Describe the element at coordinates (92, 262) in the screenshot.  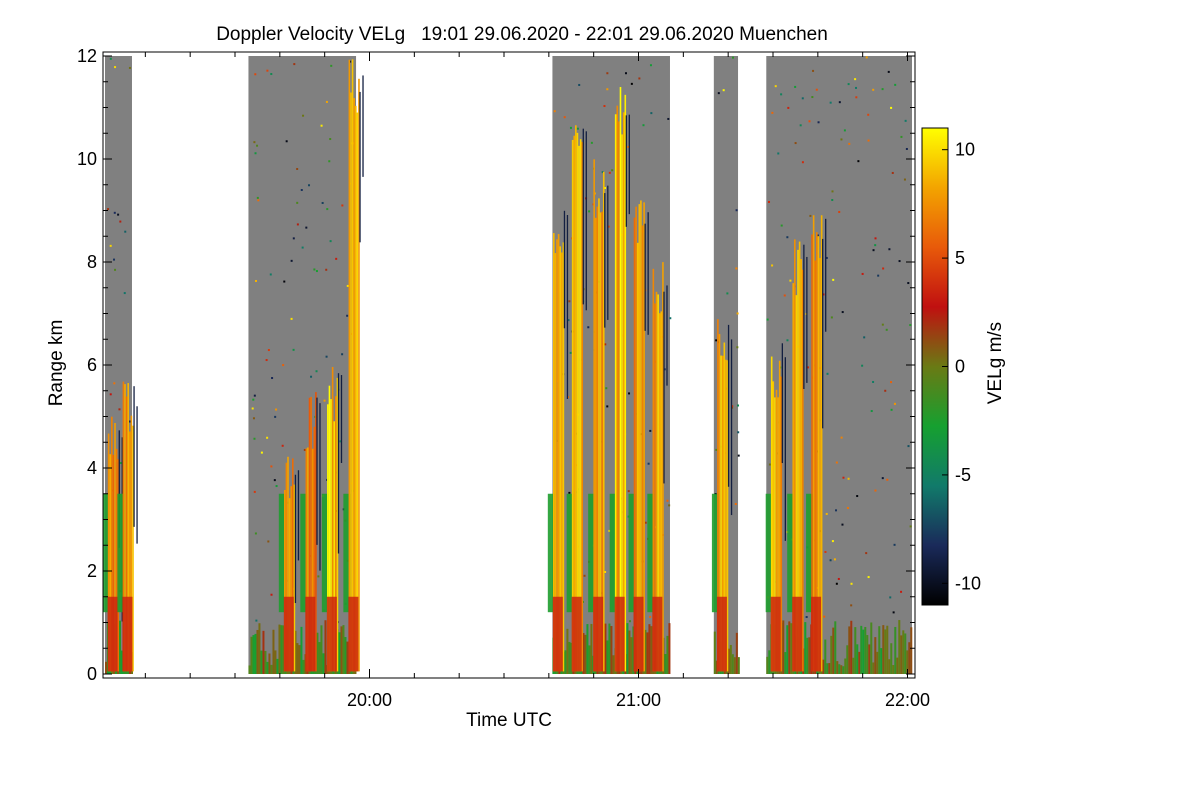
I see `y-tick-label: 8` at that location.